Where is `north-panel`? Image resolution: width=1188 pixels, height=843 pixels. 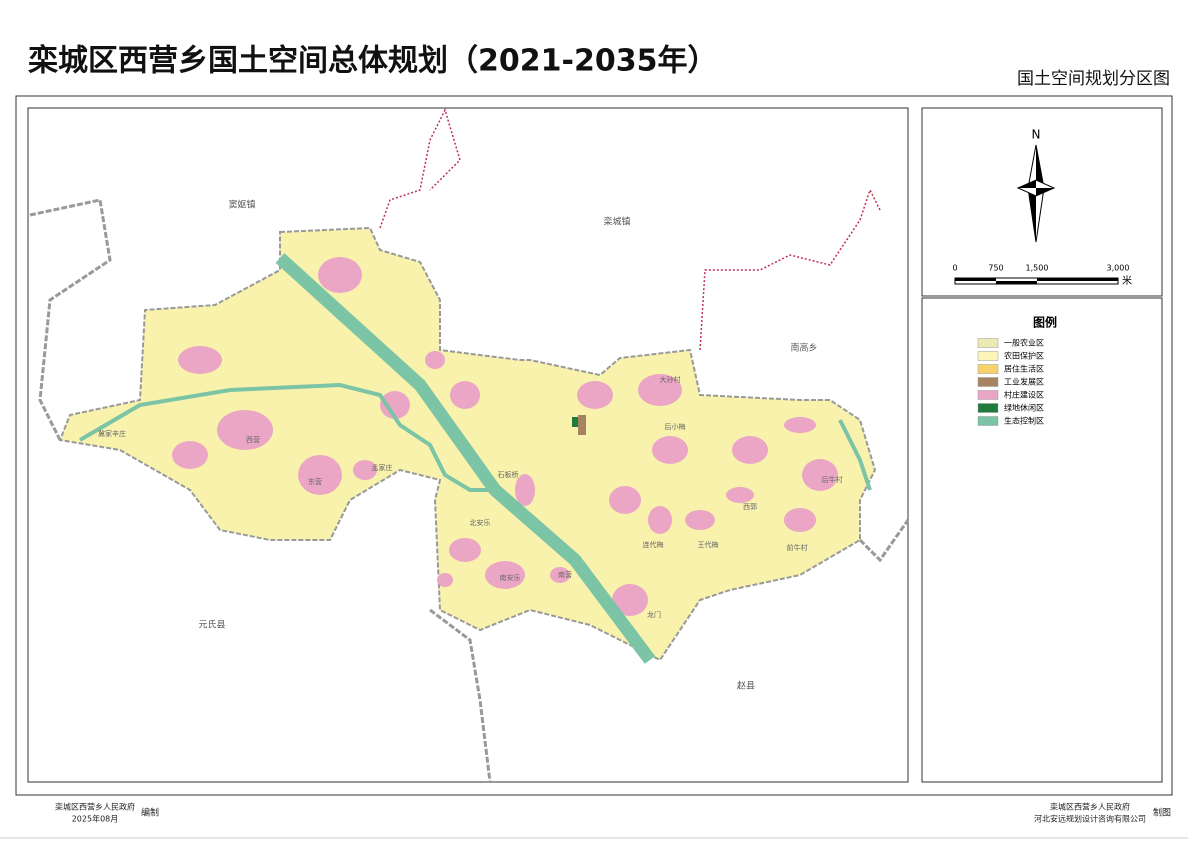
north-panel is located at coordinates (1042, 202).